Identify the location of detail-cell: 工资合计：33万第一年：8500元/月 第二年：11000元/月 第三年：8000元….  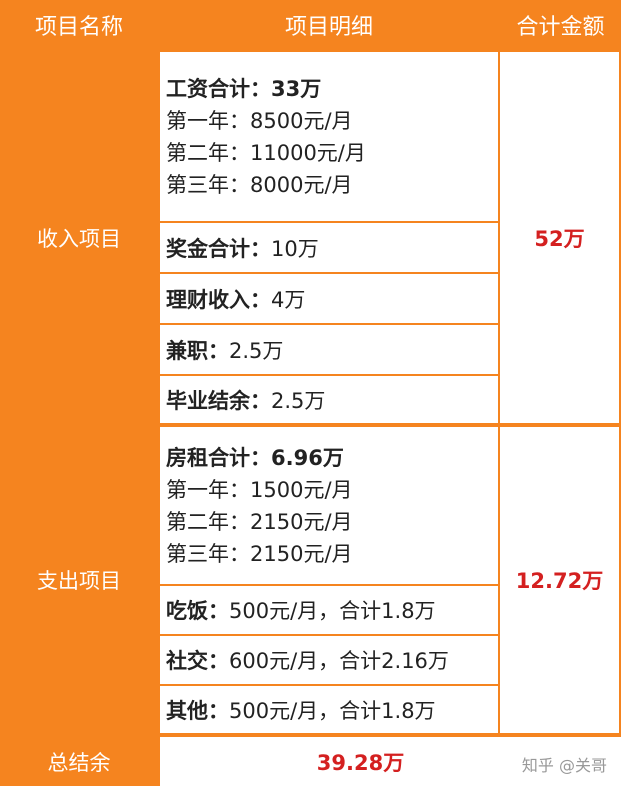
(329, 136).